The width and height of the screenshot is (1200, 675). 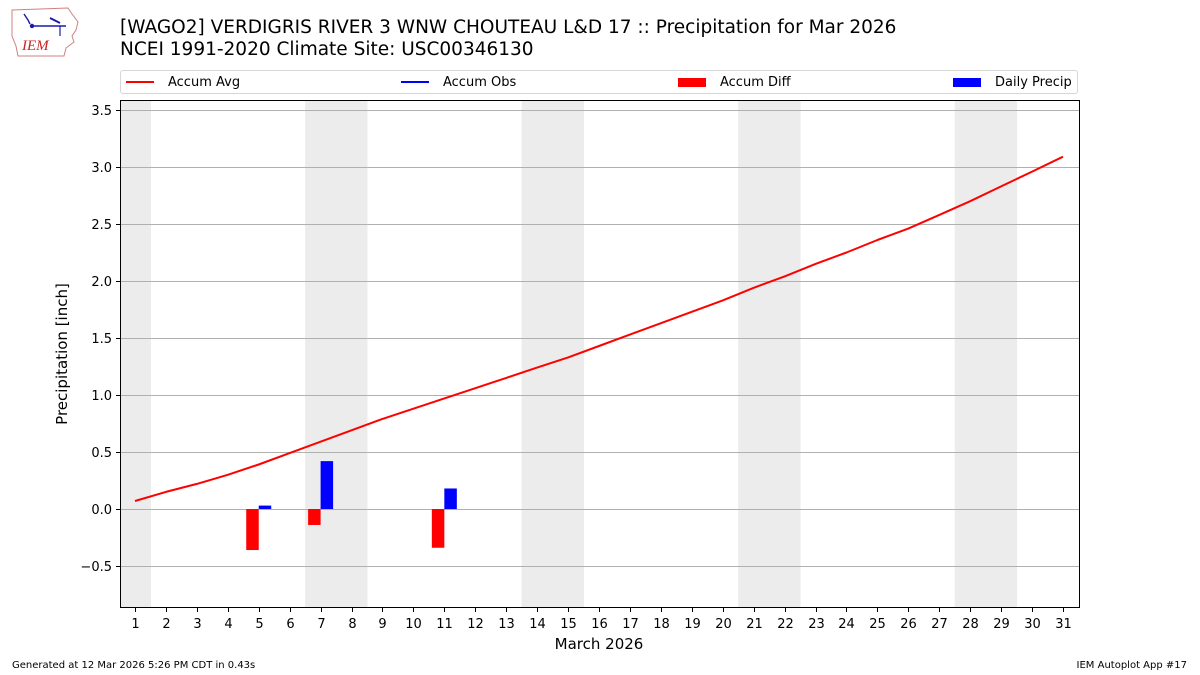 I want to click on x-tick-label: 3, so click(x=197, y=624).